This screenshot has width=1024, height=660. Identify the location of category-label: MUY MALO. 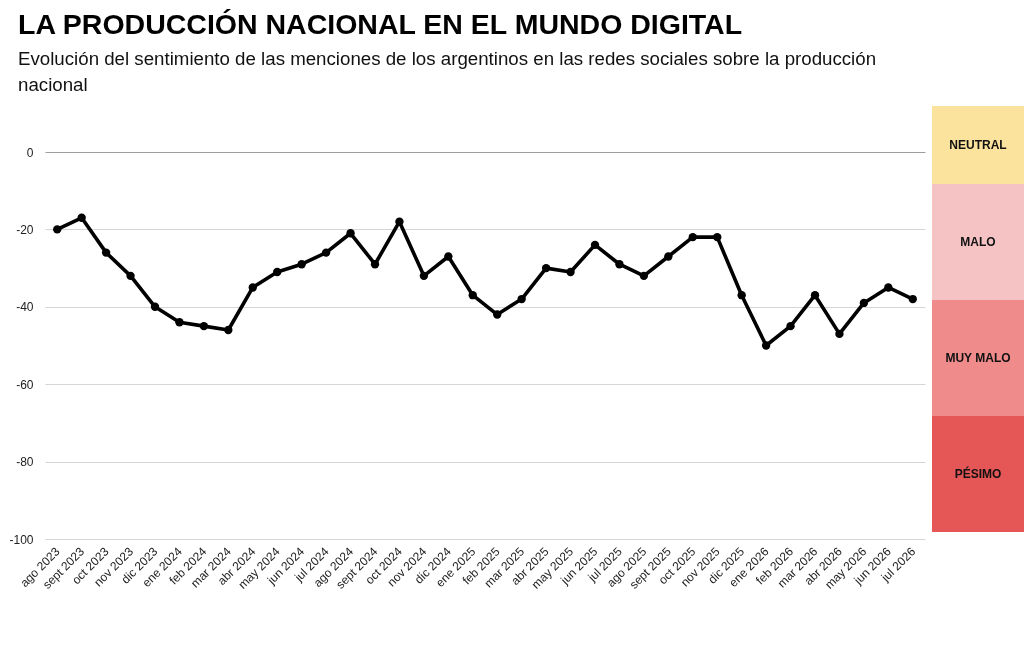
(978, 358).